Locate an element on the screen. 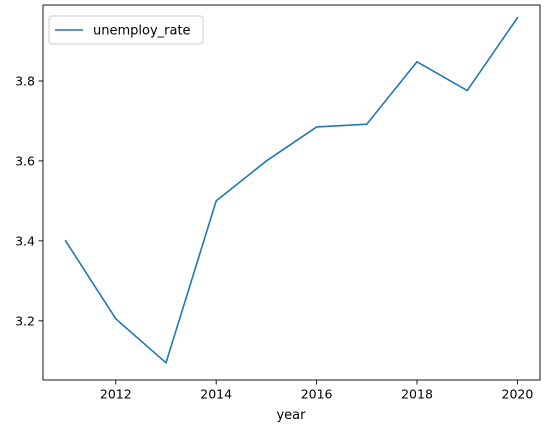 Image resolution: width=547 pixels, height=432 pixels. x-axis: 2012 2014 2016 2018 2020 is located at coordinates (316, 391).